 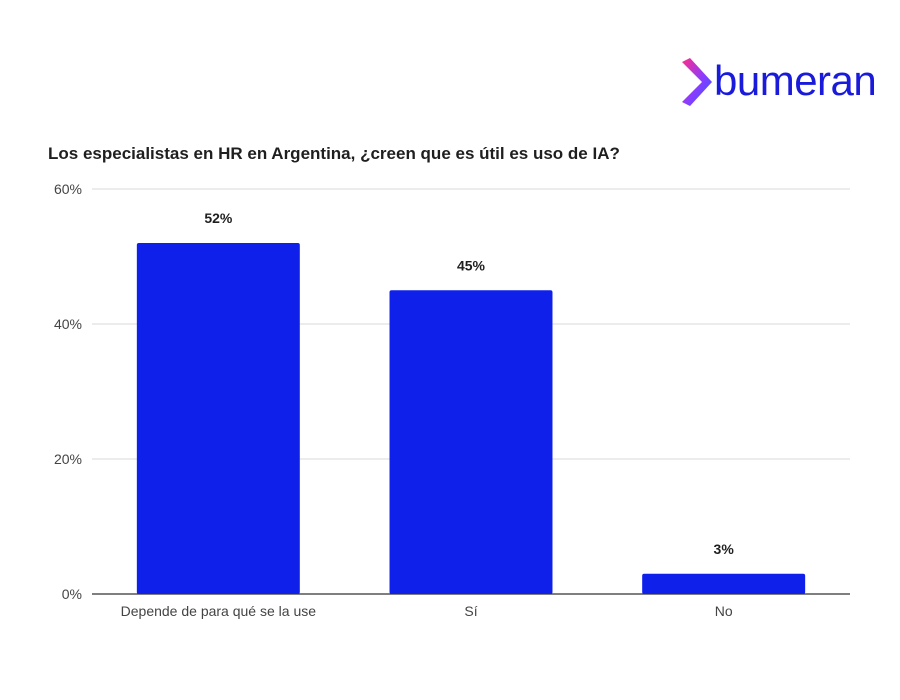 I want to click on brand-name: bumeran, so click(x=795, y=80).